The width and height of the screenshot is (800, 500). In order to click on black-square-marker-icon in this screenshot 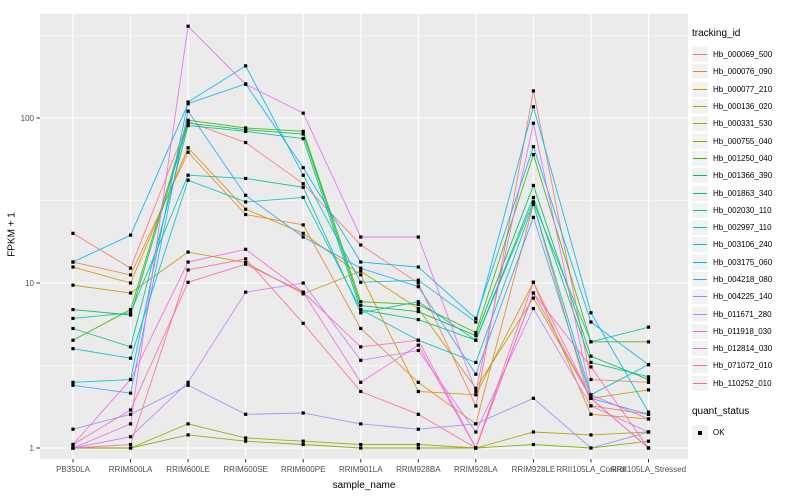, I will do `click(700, 432)`.